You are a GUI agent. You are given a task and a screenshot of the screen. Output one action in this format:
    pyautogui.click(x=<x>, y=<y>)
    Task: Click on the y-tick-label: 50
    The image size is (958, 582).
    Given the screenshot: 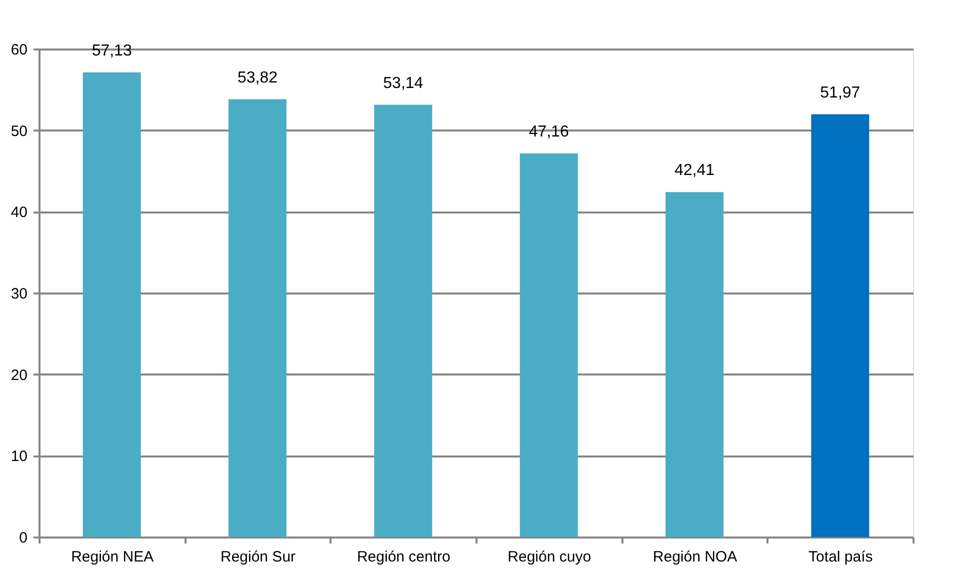 What is the action you would take?
    pyautogui.click(x=19, y=131)
    